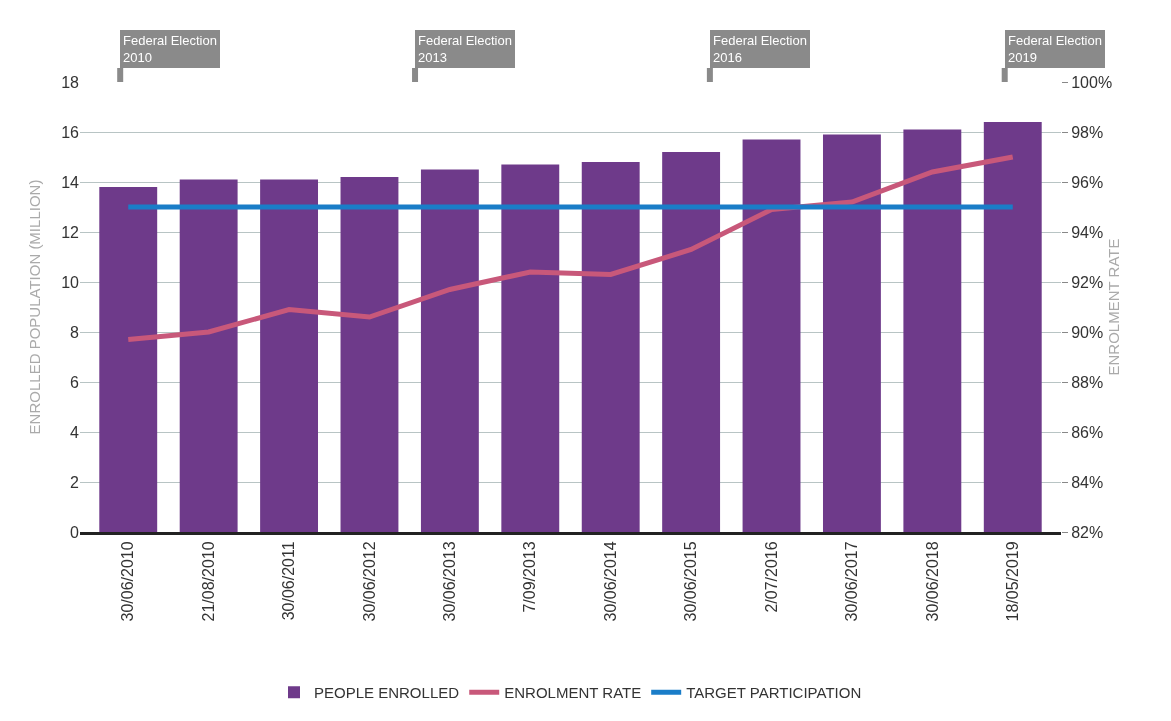 The width and height of the screenshot is (1171, 721). What do you see at coordinates (465, 49) in the screenshot?
I see `text: Federal Election 2013` at bounding box center [465, 49].